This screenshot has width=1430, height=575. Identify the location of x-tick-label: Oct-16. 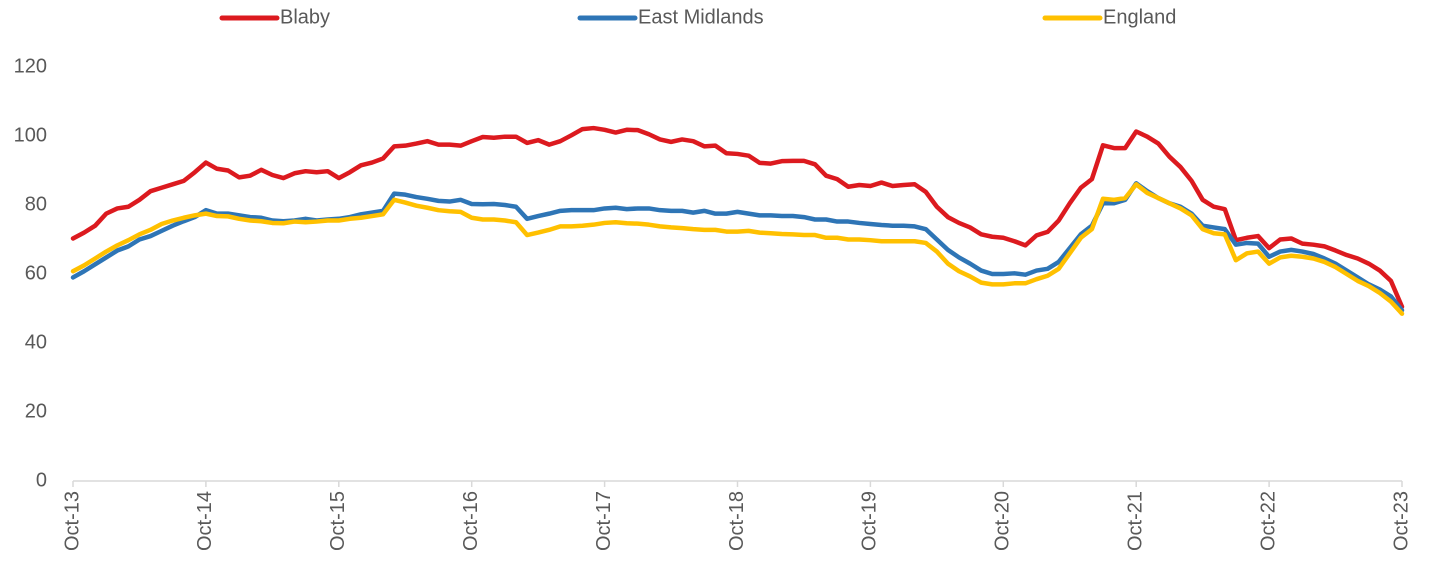
(471, 521).